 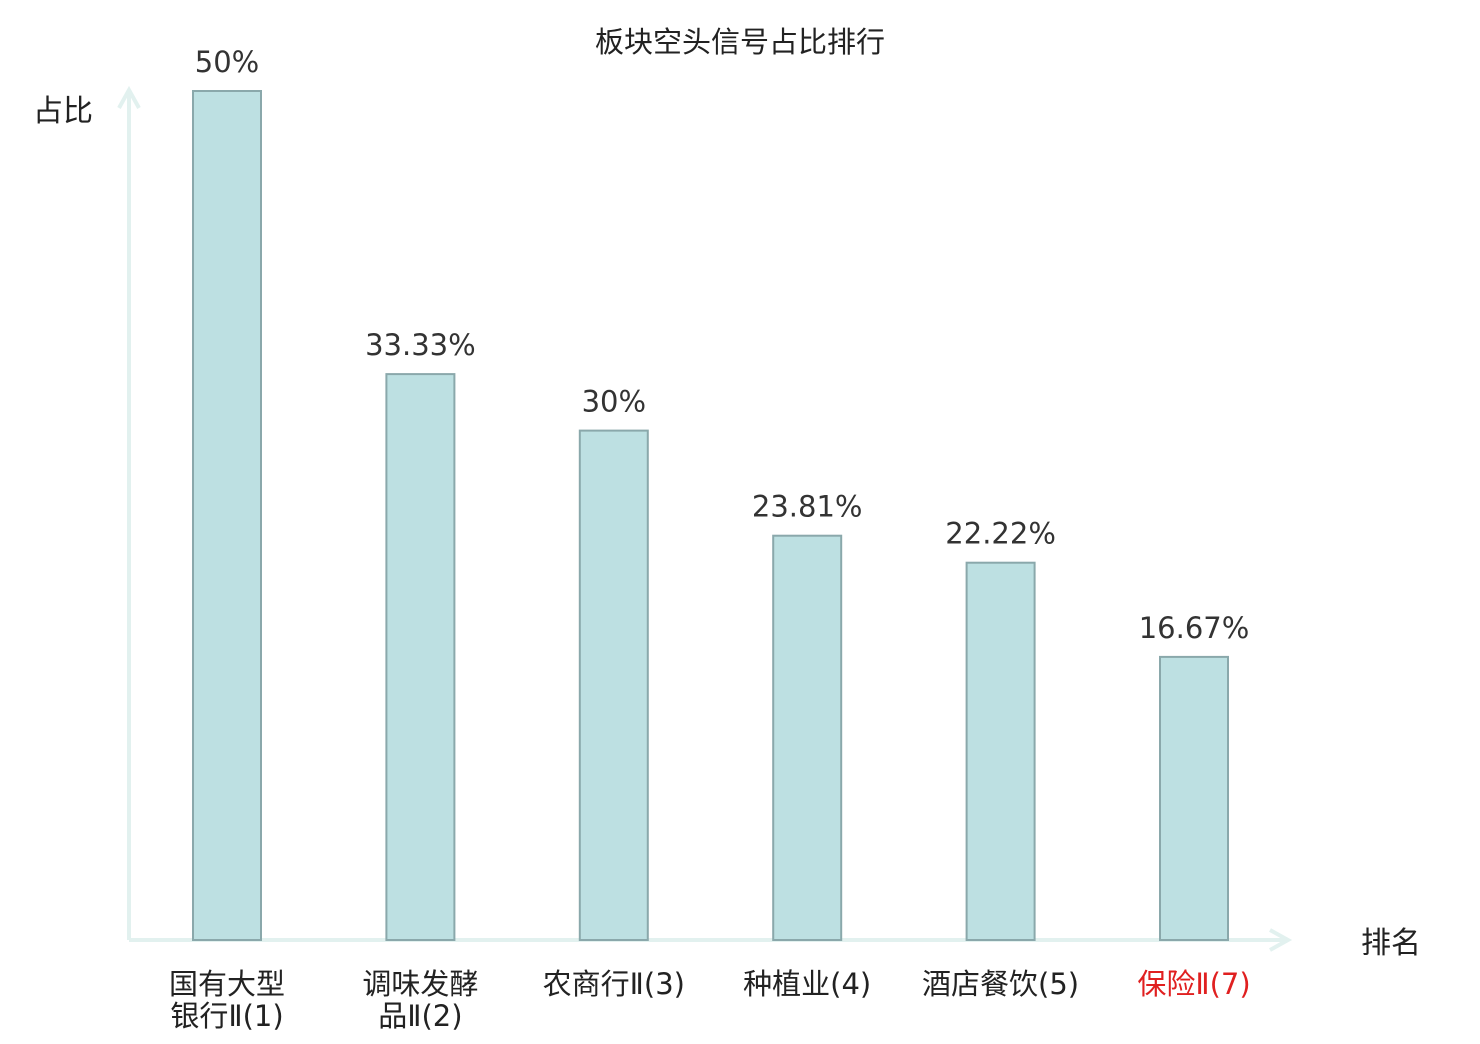 I want to click on x-tick-label: 银行Ⅱ(1), so click(x=226, y=1016).